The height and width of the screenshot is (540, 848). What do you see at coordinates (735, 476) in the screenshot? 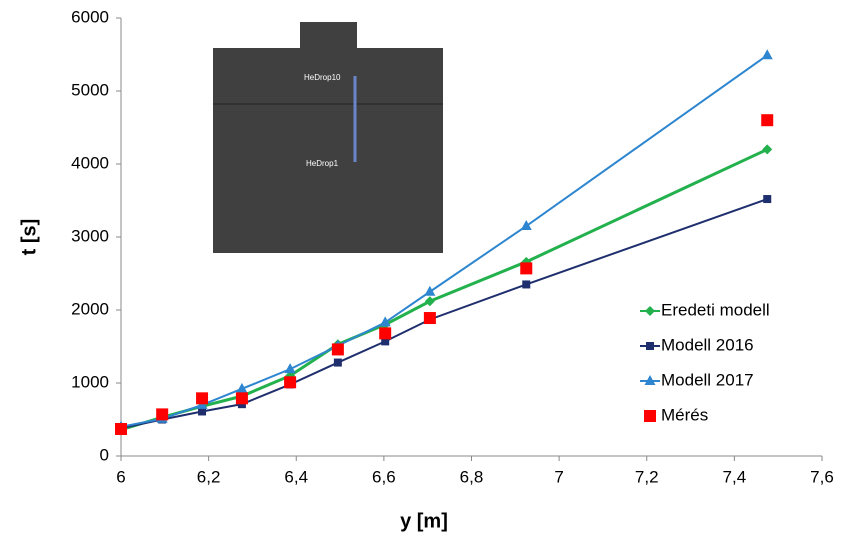
I see `x-tick-label: 7,4` at bounding box center [735, 476].